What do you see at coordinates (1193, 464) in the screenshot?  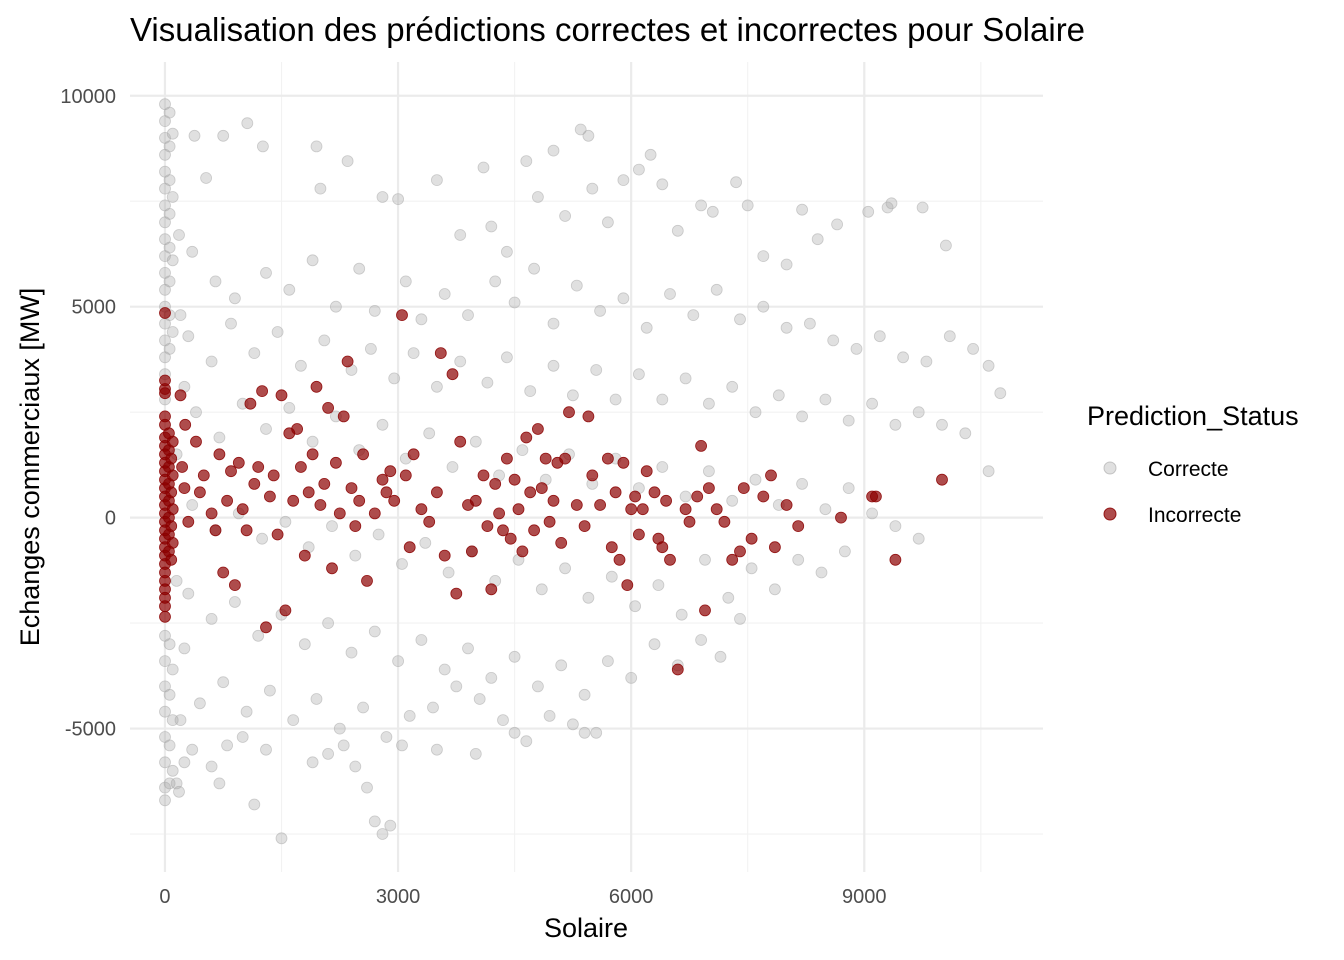 I see `legend: Prediction_Status Correcte Incorrecte` at bounding box center [1193, 464].